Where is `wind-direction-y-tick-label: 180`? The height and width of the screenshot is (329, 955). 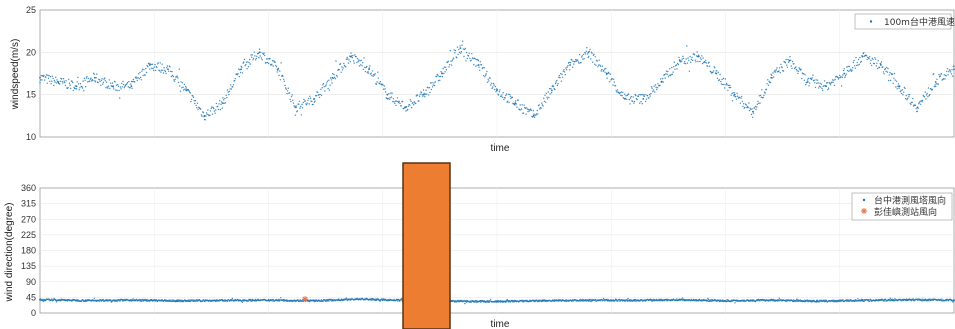 wind-direction-y-tick-label: 180 is located at coordinates (28, 251).